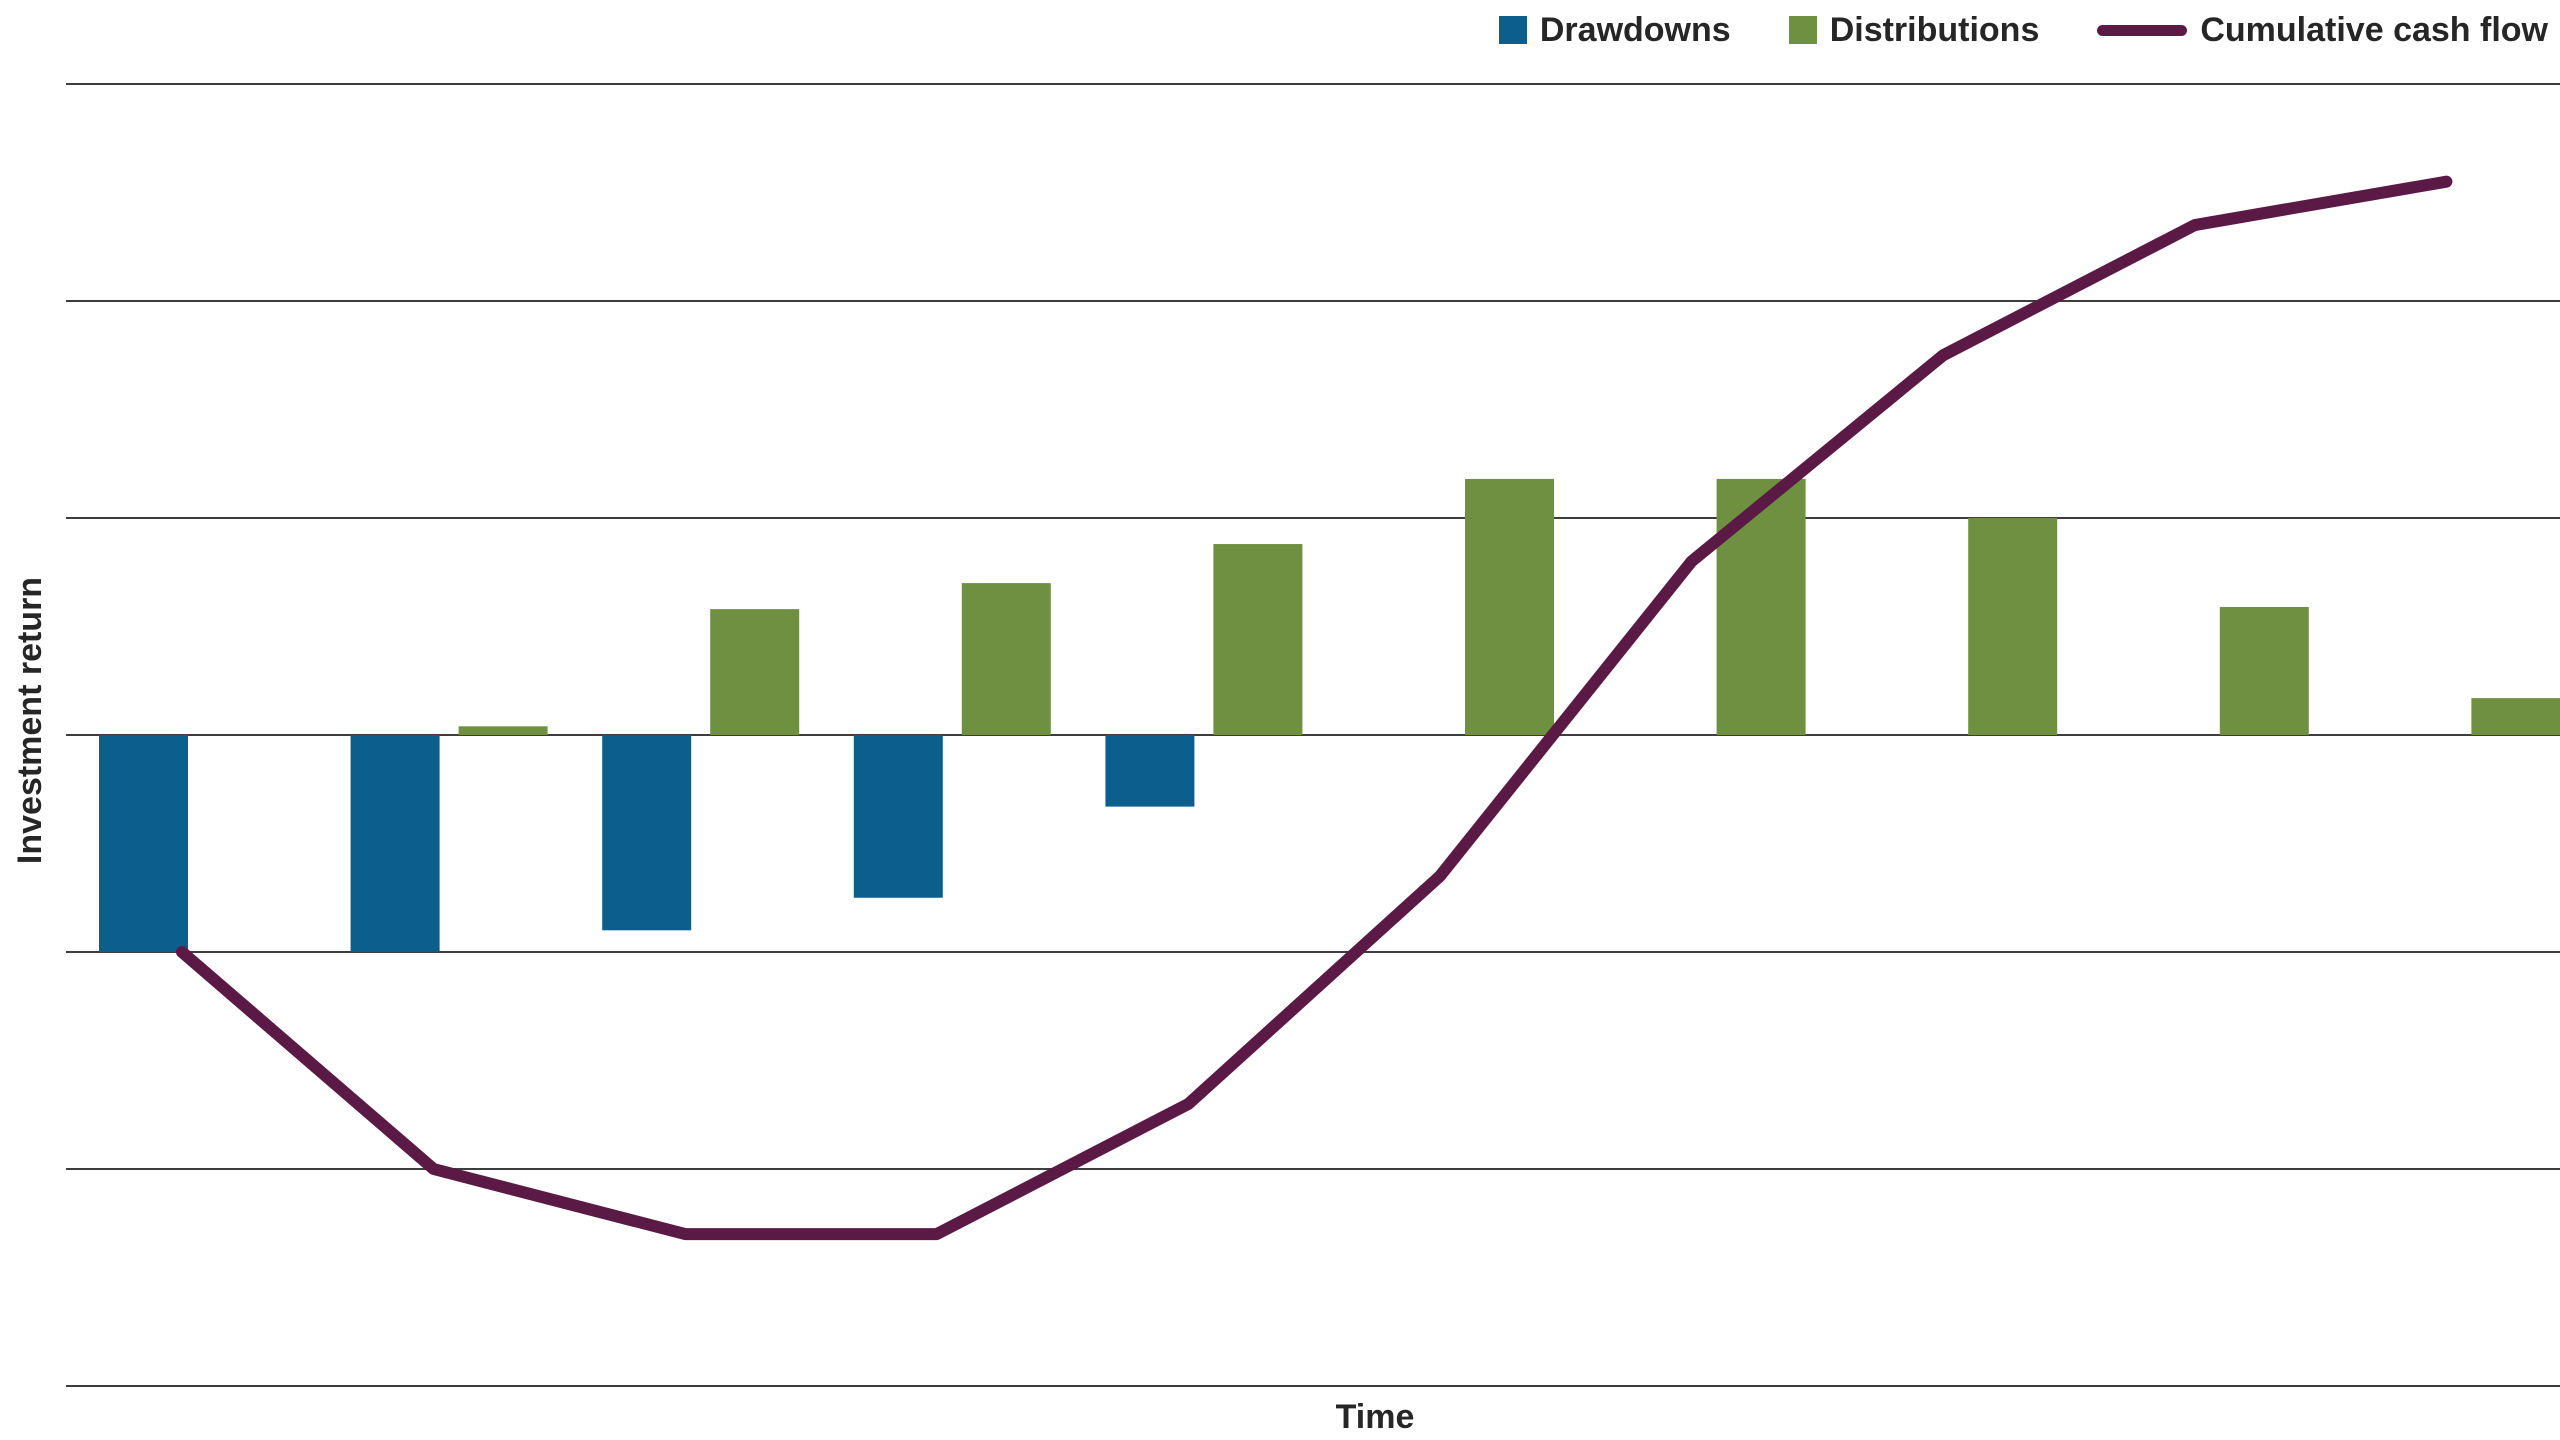 This screenshot has width=2560, height=1440. I want to click on legend-item-drawdowns: Drawdowns, so click(1614, 30).